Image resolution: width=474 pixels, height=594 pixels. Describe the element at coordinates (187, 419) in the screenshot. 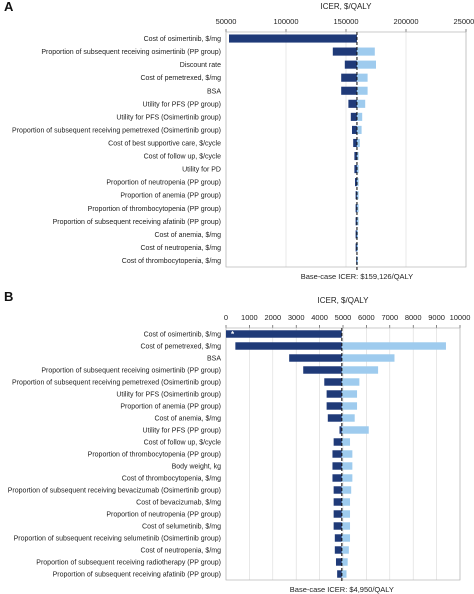

I see `category-label: Cost of anemia, $/mg` at that location.